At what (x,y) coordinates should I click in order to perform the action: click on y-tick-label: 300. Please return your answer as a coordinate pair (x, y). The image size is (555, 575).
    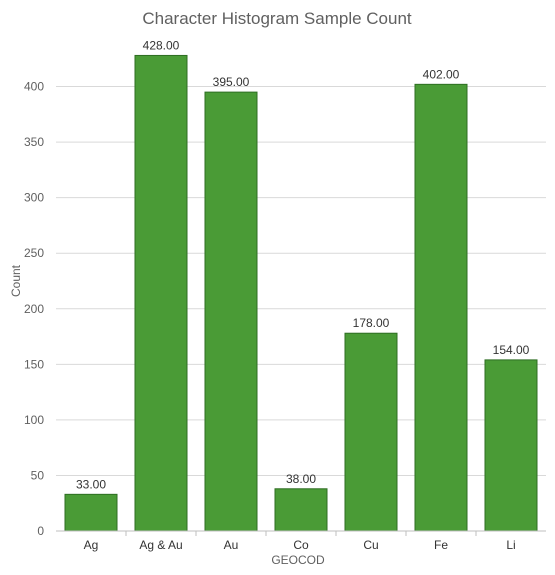
    Looking at the image, I should click on (34, 198).